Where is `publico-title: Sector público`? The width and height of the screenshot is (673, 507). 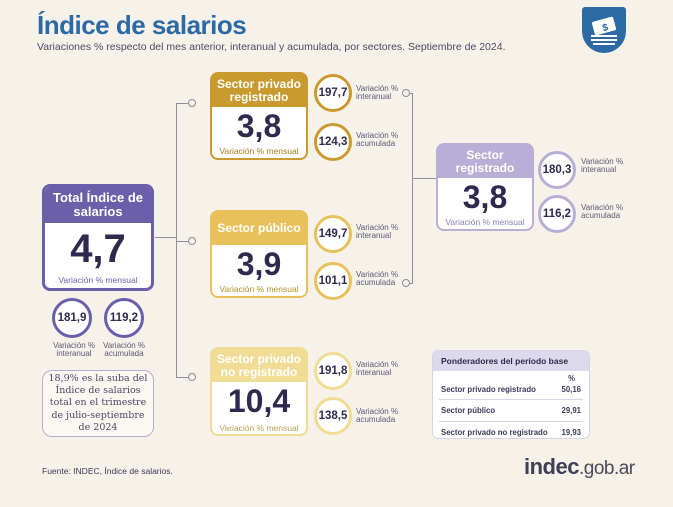
publico-title: Sector público is located at coordinates (259, 228).